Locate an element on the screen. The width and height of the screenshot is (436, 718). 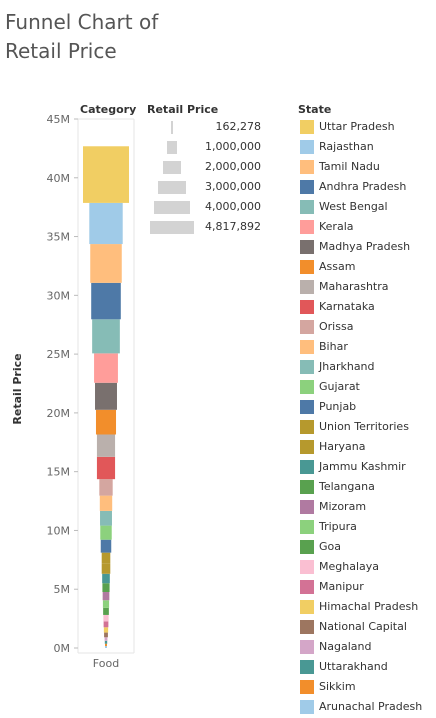
size-legend-label: 1,000,000 is located at coordinates (233, 146).